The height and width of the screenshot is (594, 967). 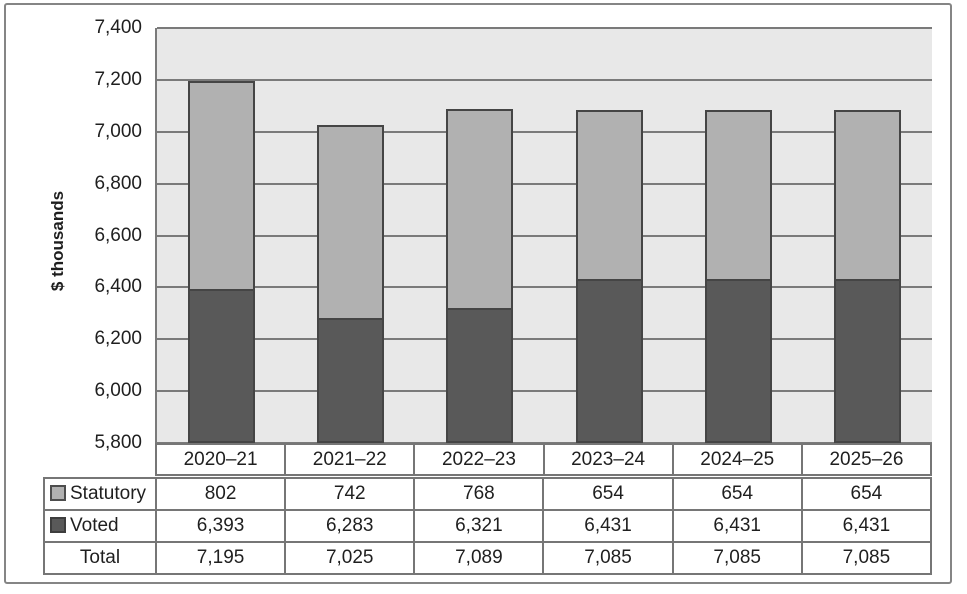 I want to click on row-header-total: Total, so click(x=100, y=558).